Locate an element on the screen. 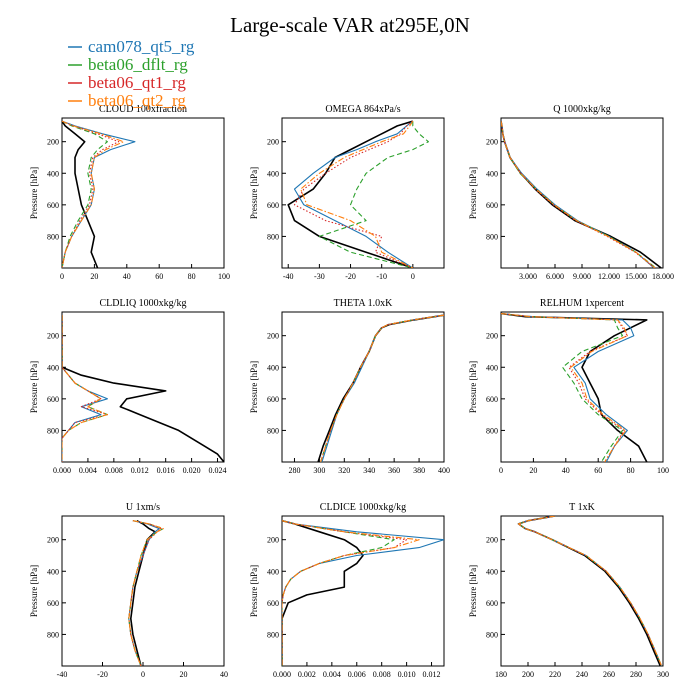 This screenshot has width=700, height=700. panel-title: Q 1000xkg/kg is located at coordinates (582, 109).